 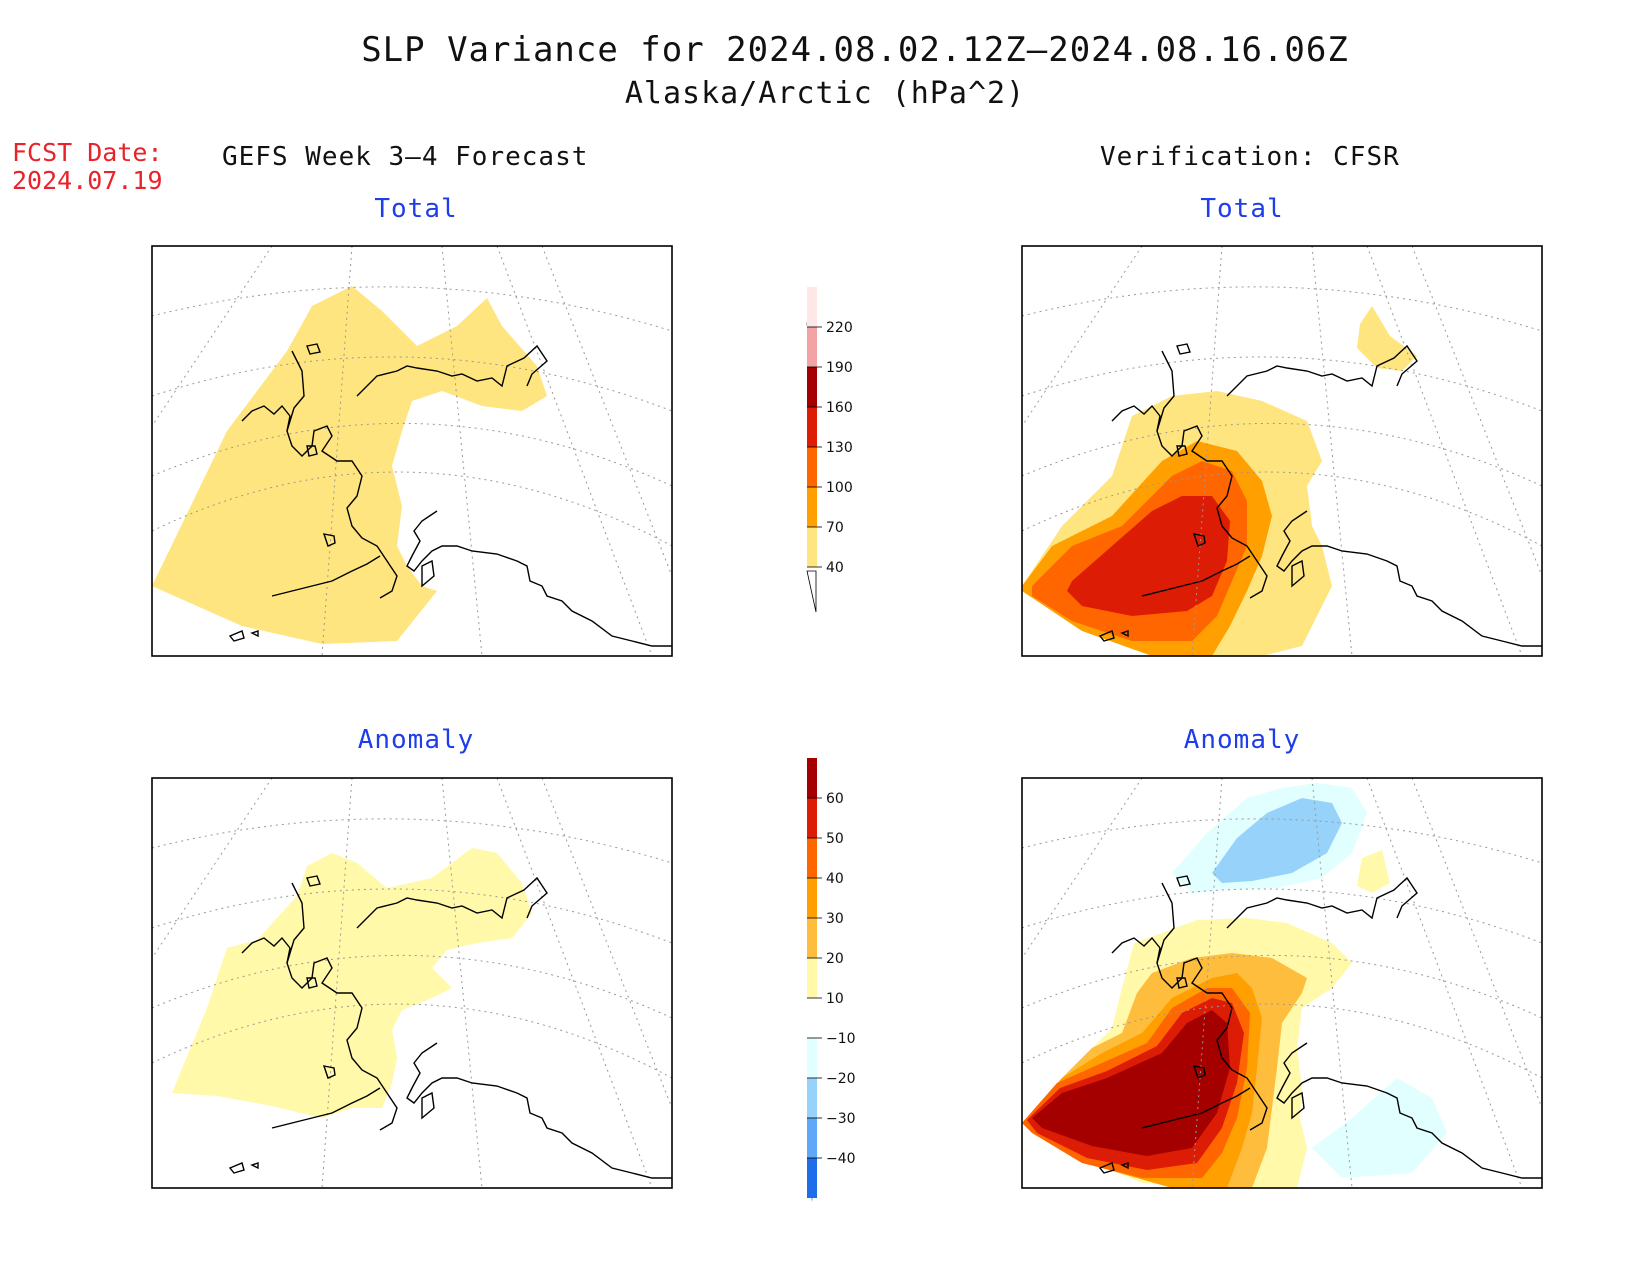 I want to click on total-colorbar-tick-label: 100, so click(x=839, y=488).